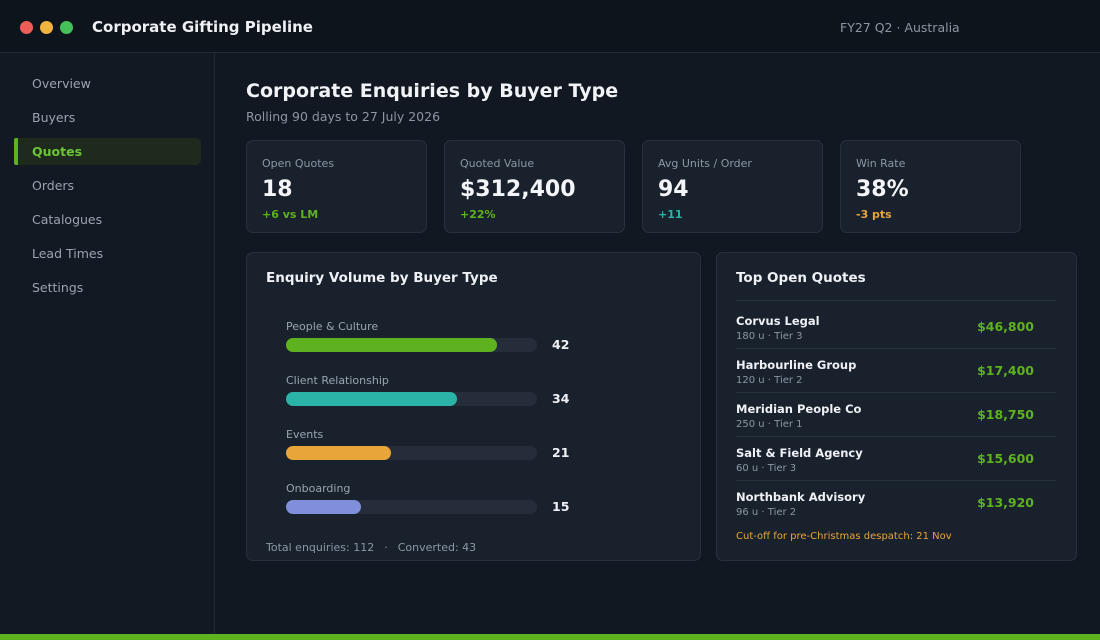 This screenshot has height=640, width=1100. Describe the element at coordinates (550, 637) in the screenshot. I see `accent-bar` at that location.